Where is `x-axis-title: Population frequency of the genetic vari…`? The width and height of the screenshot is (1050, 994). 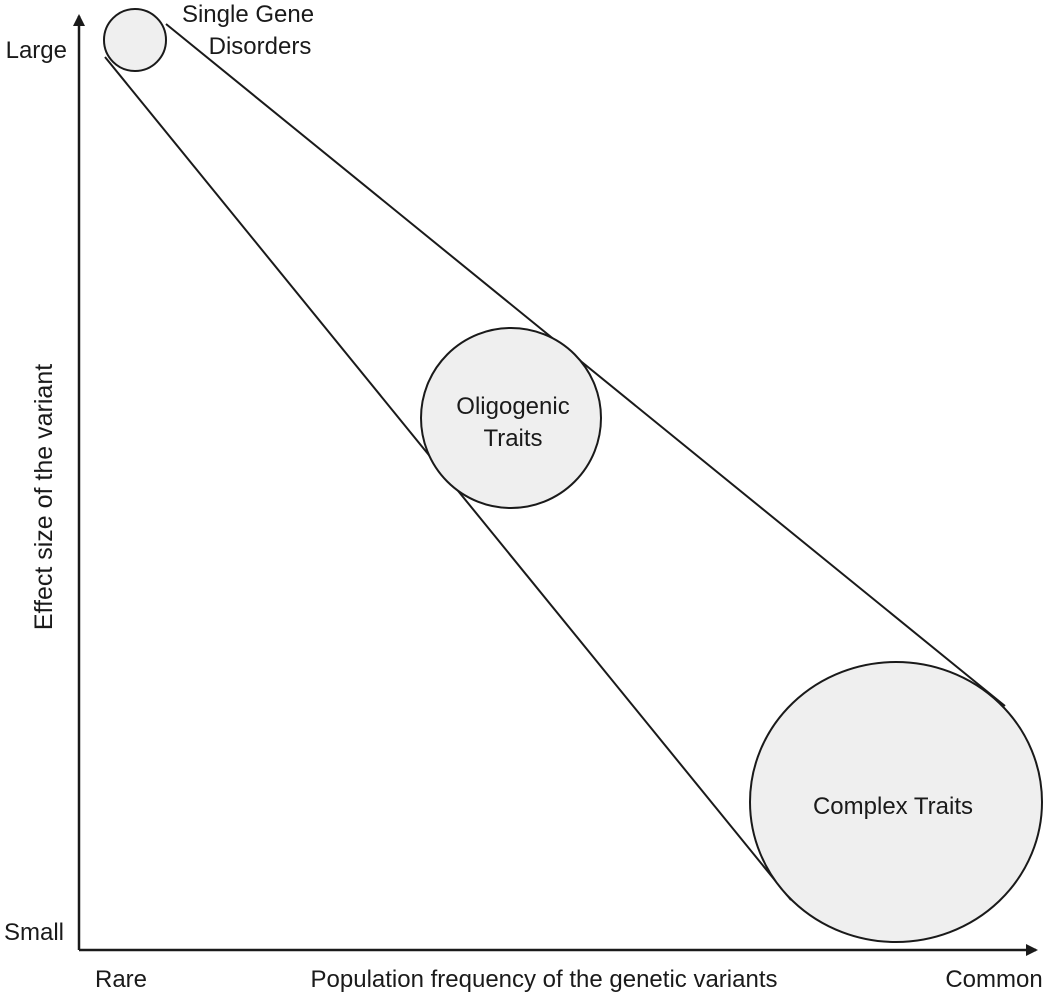 x-axis-title: Population frequency of the genetic vari… is located at coordinates (544, 979).